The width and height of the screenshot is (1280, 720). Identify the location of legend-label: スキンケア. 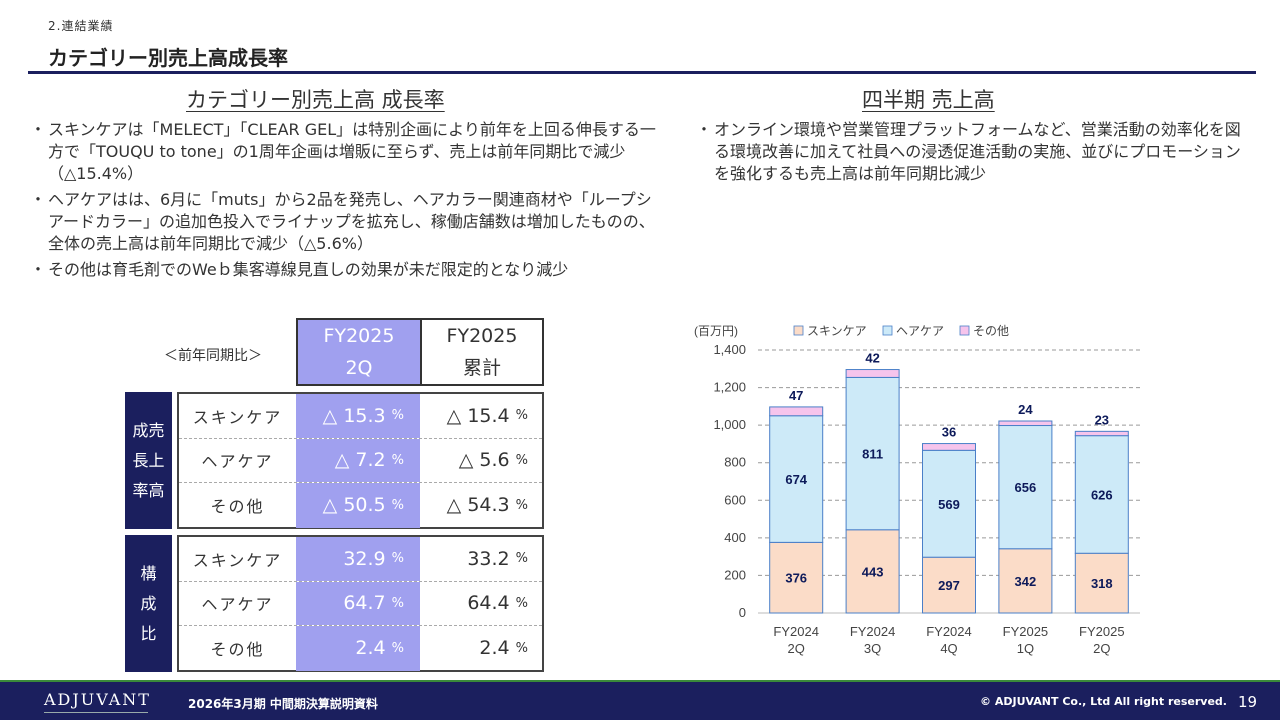
(837, 331).